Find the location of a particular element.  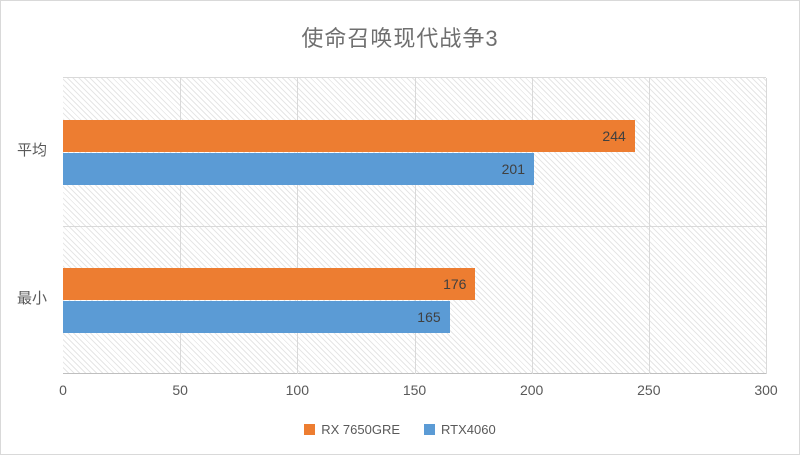

bar-series0-cat1: 176 is located at coordinates (269, 283).